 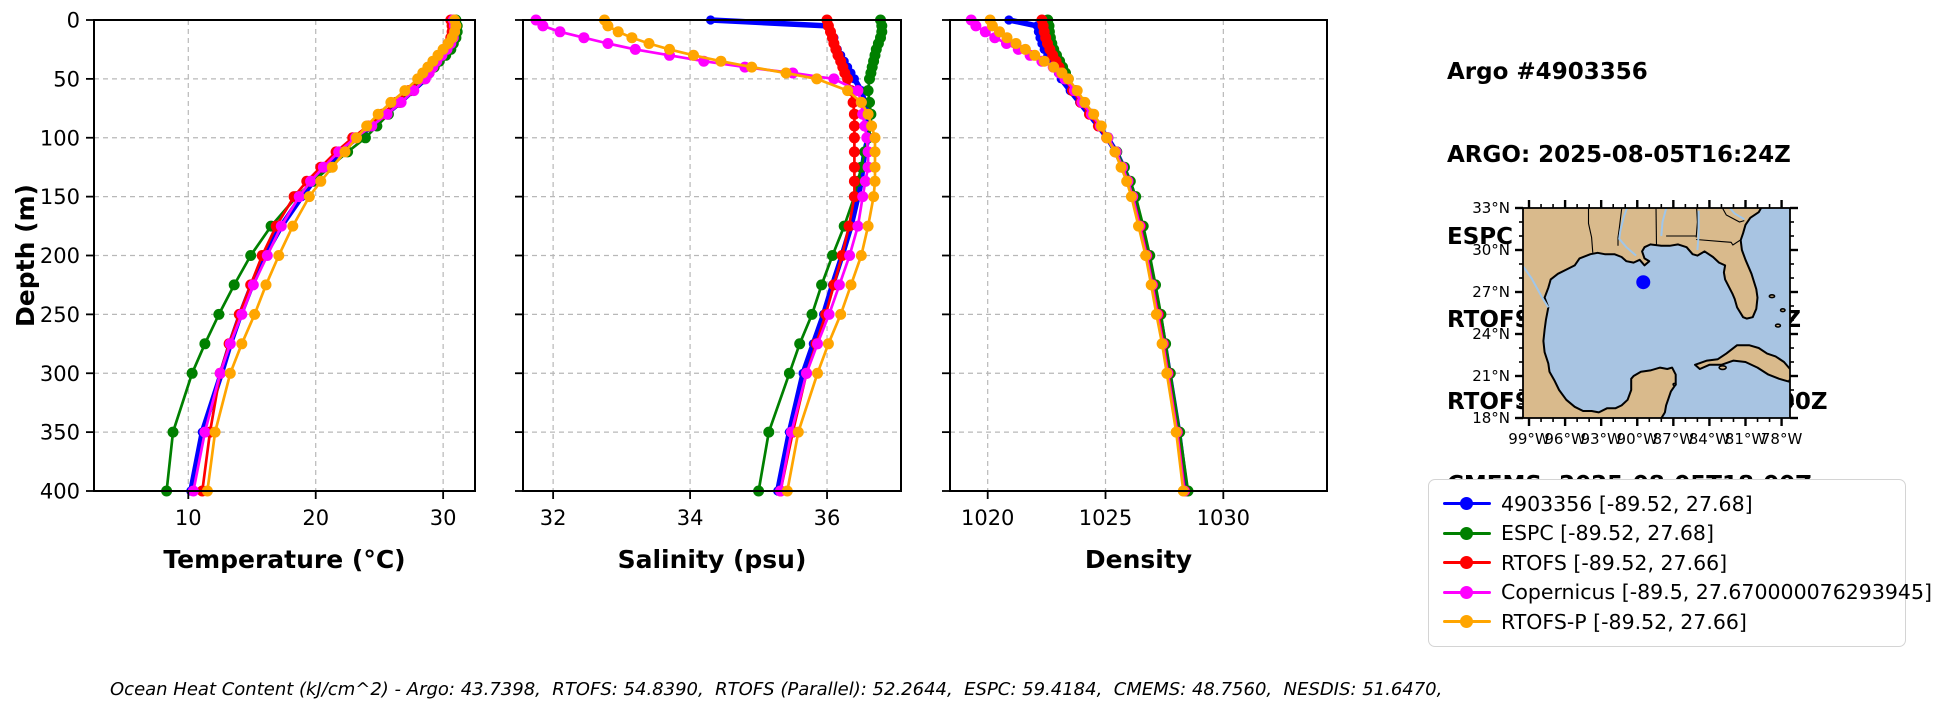 I want to click on svg-text: 1025, so click(x=1105, y=518).